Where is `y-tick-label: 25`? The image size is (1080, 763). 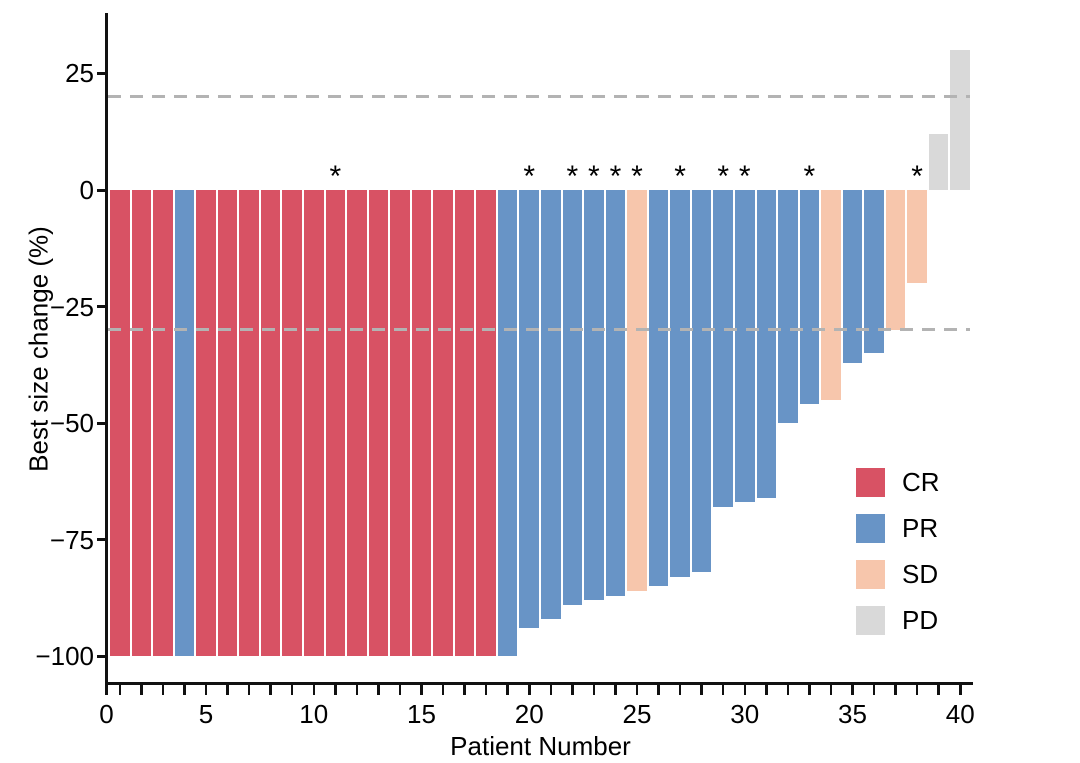 y-tick-label: 25 is located at coordinates (79, 73).